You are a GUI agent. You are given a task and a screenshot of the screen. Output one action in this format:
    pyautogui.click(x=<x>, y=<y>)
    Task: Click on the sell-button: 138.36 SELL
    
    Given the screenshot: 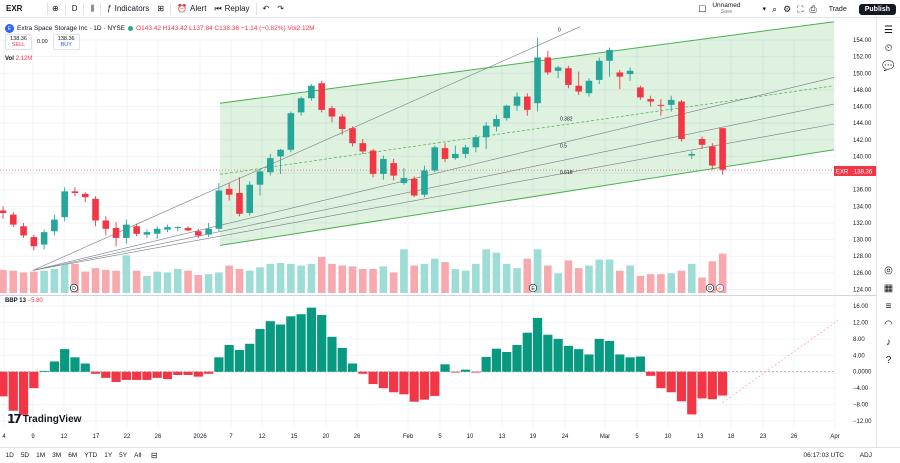 What is the action you would take?
    pyautogui.click(x=18, y=42)
    